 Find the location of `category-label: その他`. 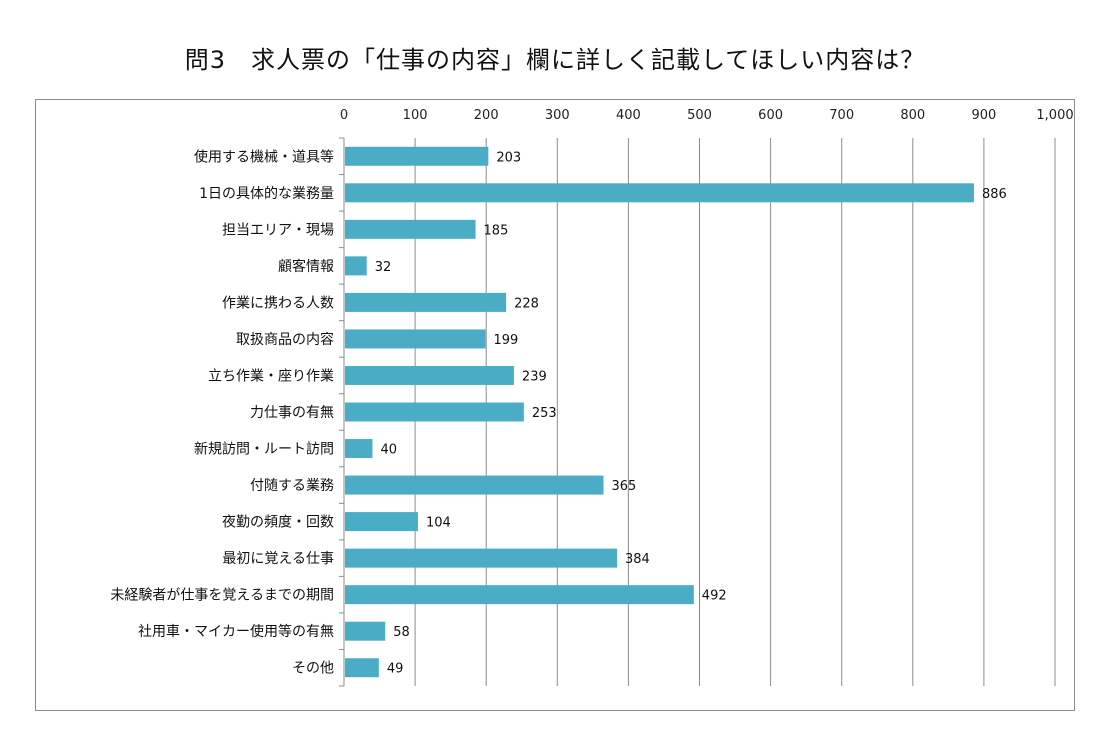

category-label: その他 is located at coordinates (313, 669).